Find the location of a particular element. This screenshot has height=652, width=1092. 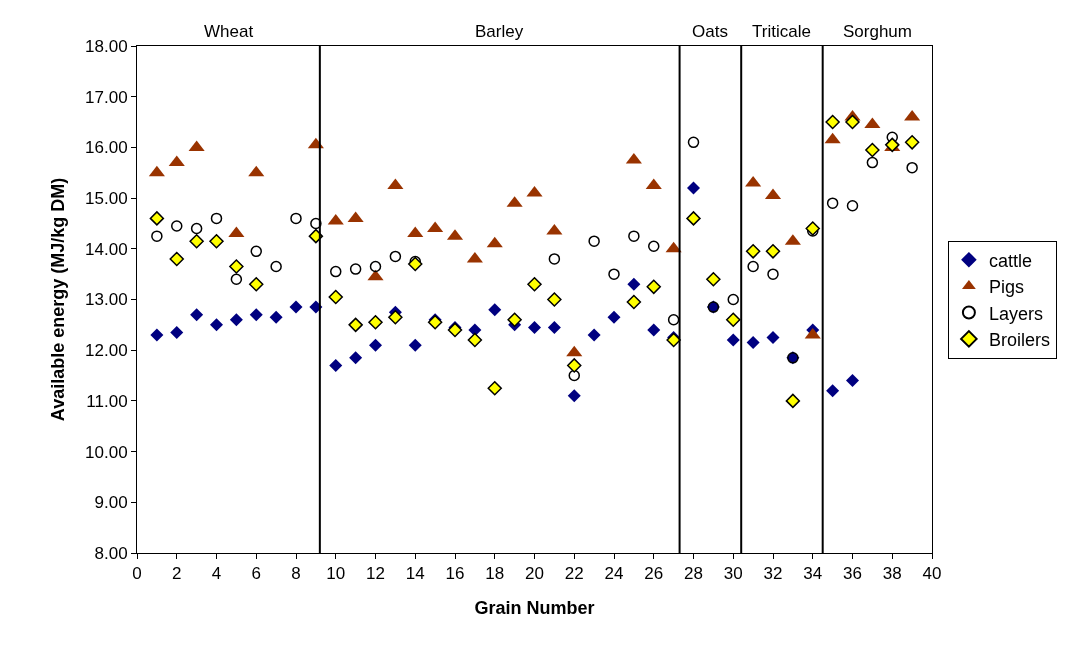

x-tick-label: 36 is located at coordinates (852, 574).